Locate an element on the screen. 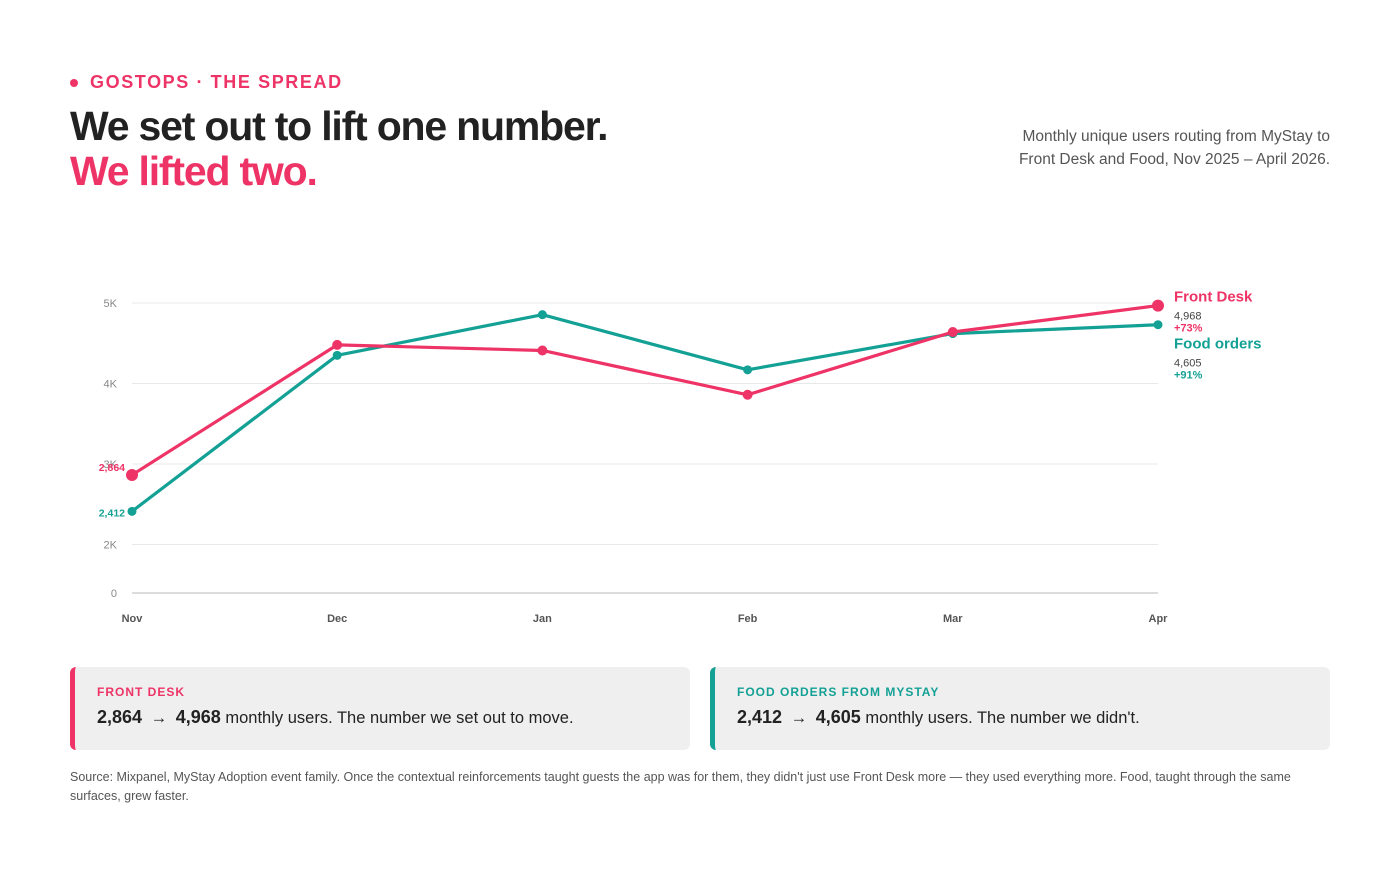  kicker-dot-icon is located at coordinates (74, 82).